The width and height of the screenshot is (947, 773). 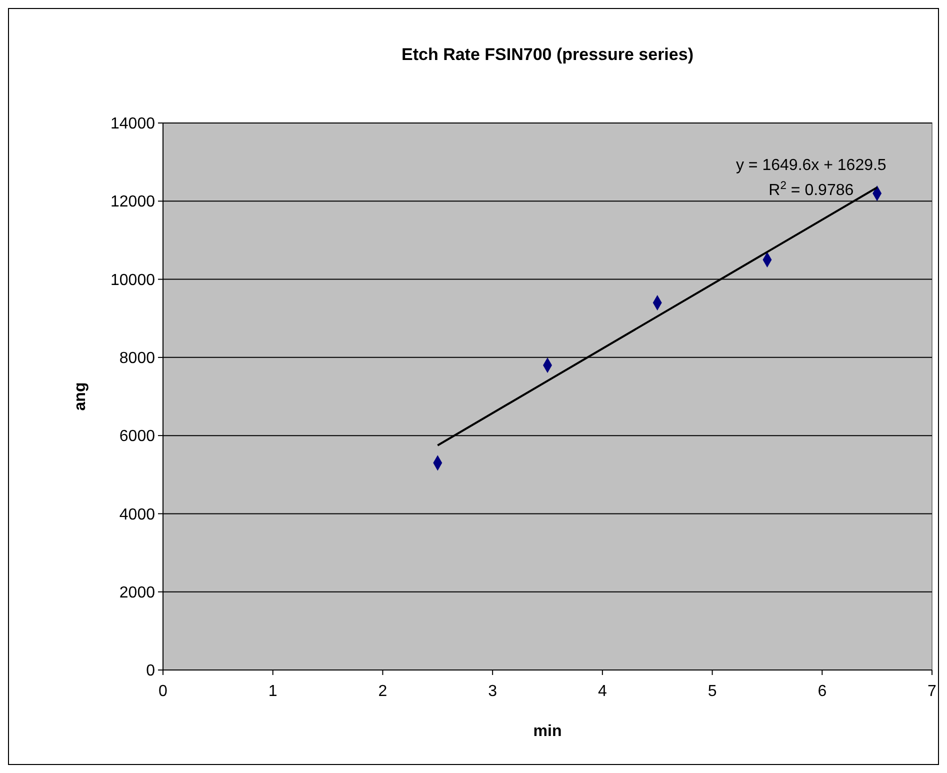 What do you see at coordinates (137, 515) in the screenshot?
I see `y-tick-label: 4000` at bounding box center [137, 515].